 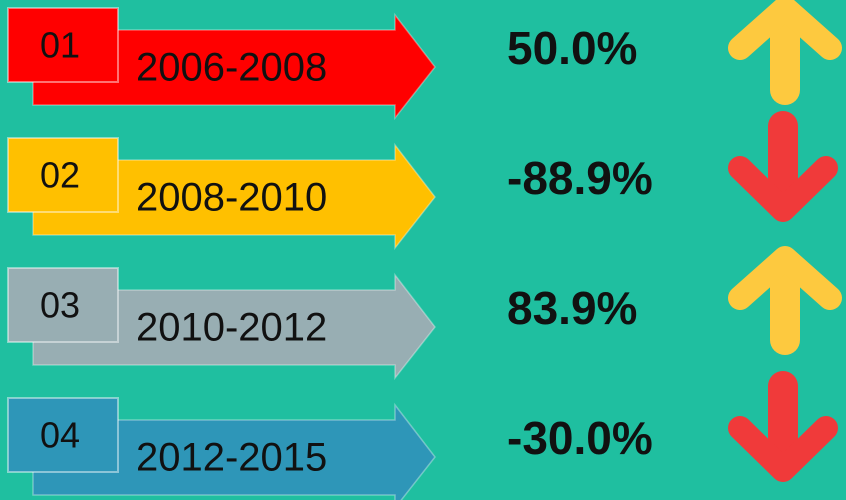 What do you see at coordinates (580, 438) in the screenshot?
I see `change-label: -30.0%` at bounding box center [580, 438].